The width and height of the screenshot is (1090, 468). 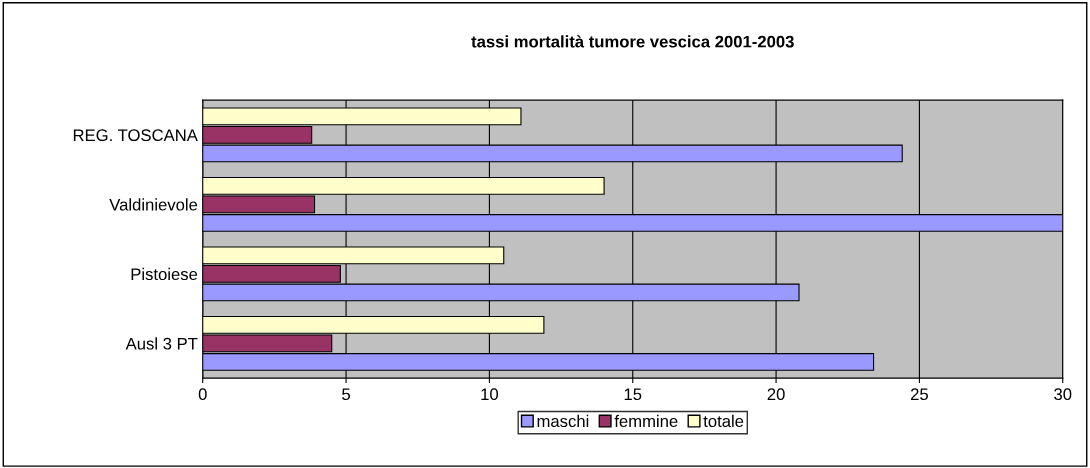 What do you see at coordinates (202, 394) in the screenshot?
I see `x-tick-label: 0` at bounding box center [202, 394].